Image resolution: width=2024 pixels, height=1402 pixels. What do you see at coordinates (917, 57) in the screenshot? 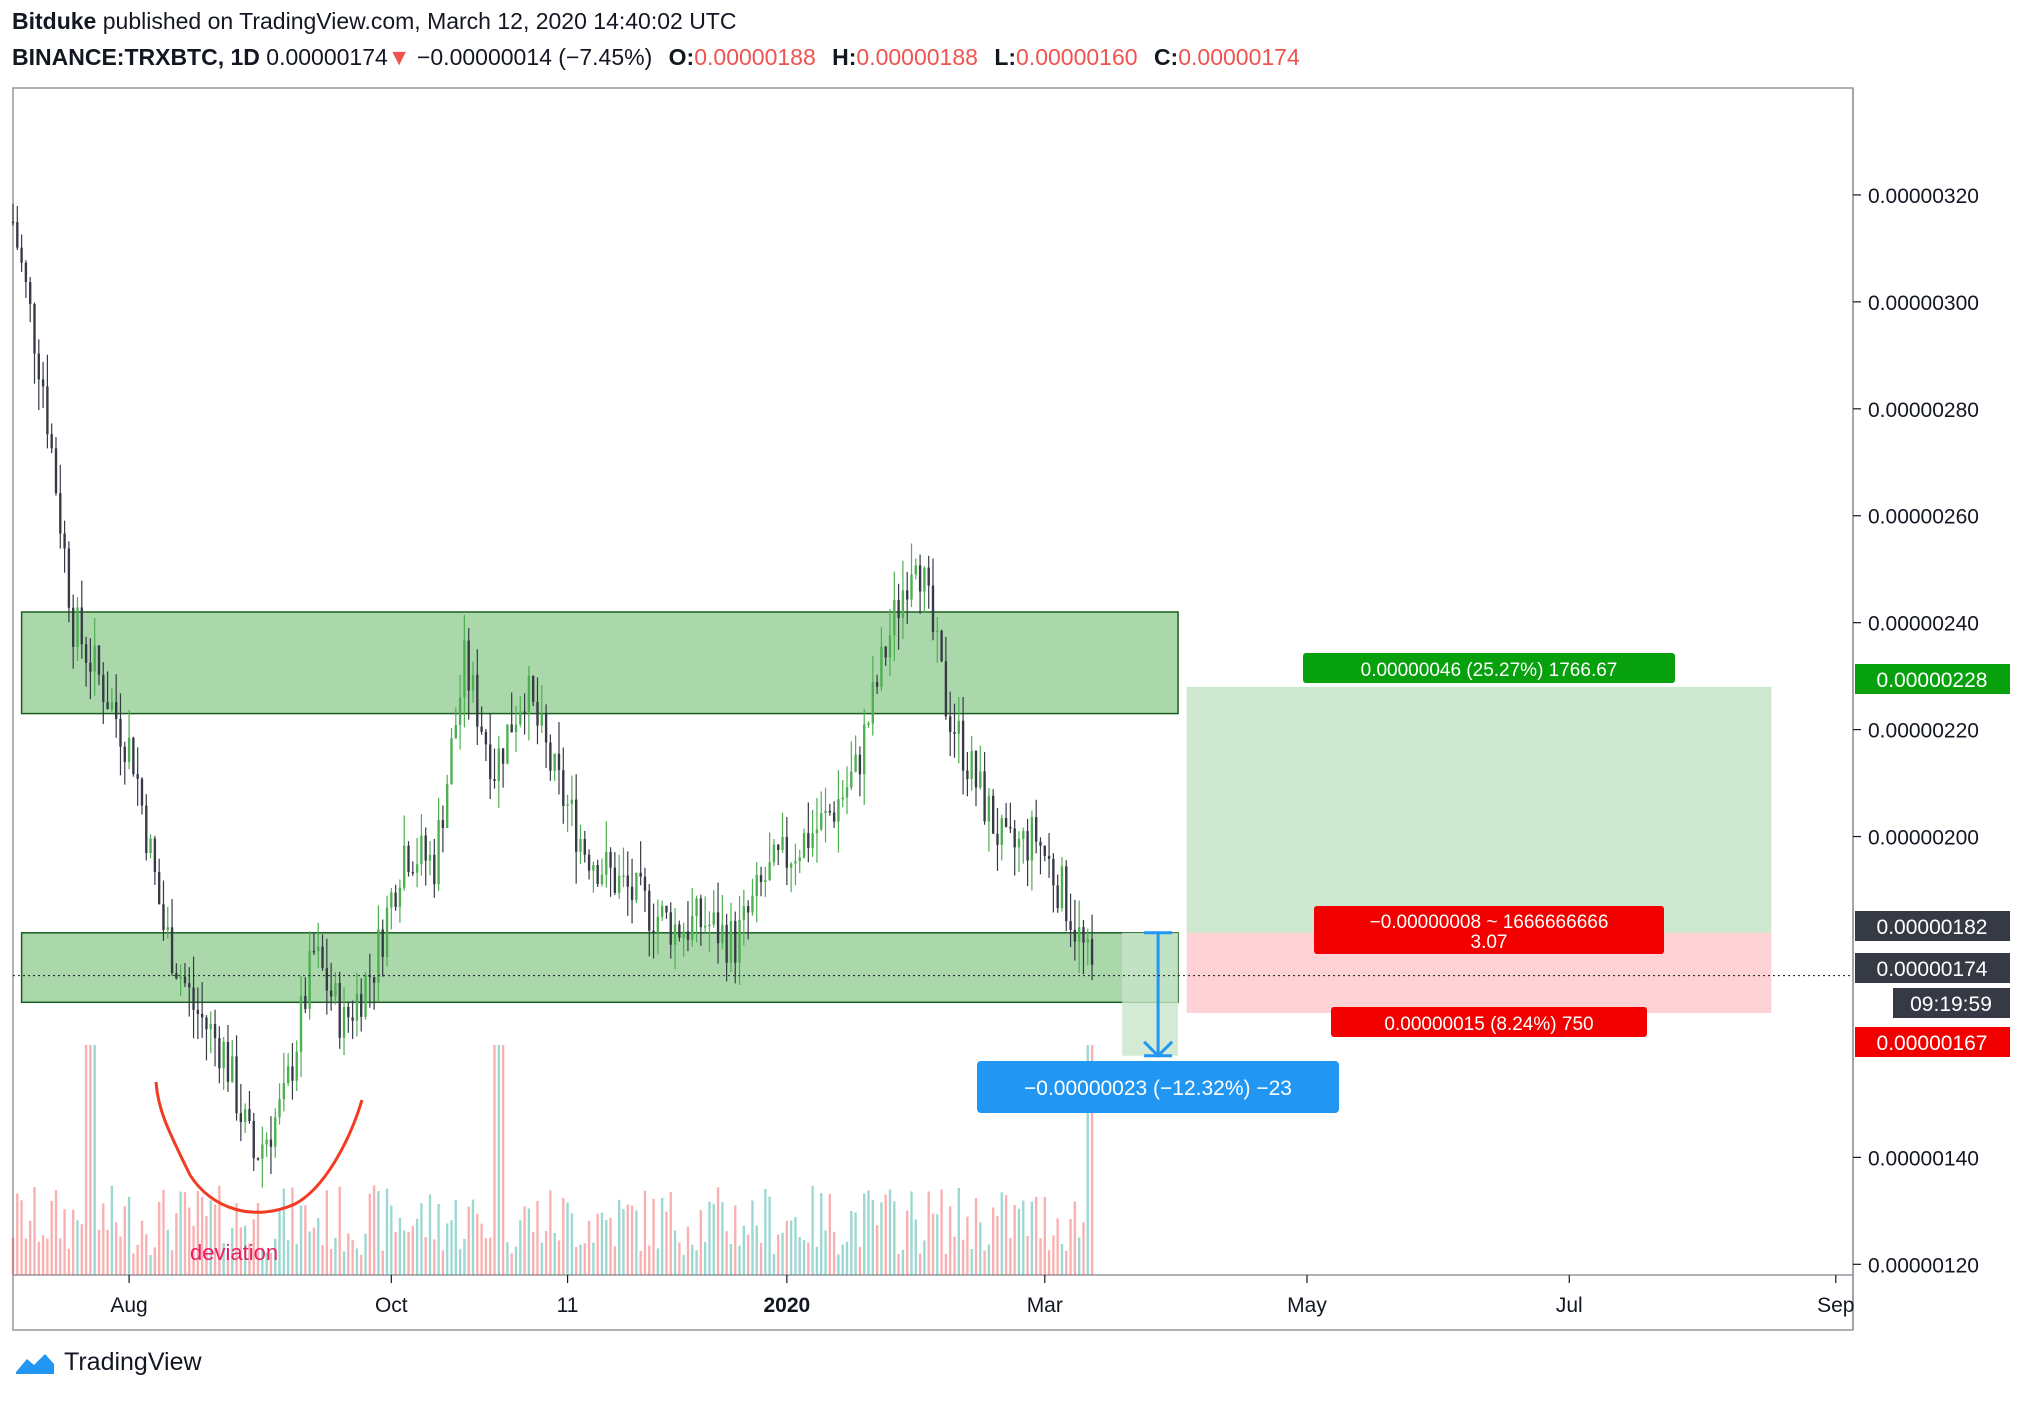
I see `high-value: 0.00000188` at bounding box center [917, 57].